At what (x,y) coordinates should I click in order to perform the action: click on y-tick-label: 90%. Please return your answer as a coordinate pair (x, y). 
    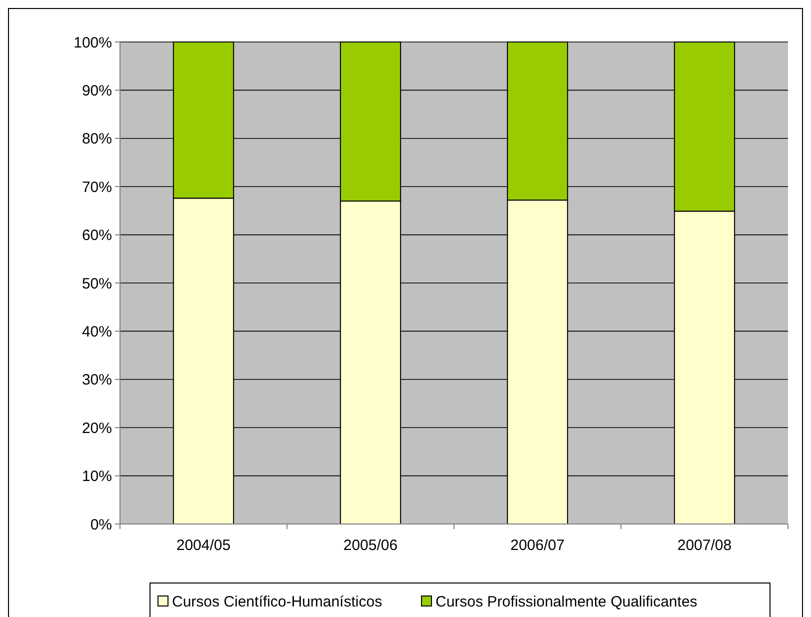
    Looking at the image, I should click on (97, 91).